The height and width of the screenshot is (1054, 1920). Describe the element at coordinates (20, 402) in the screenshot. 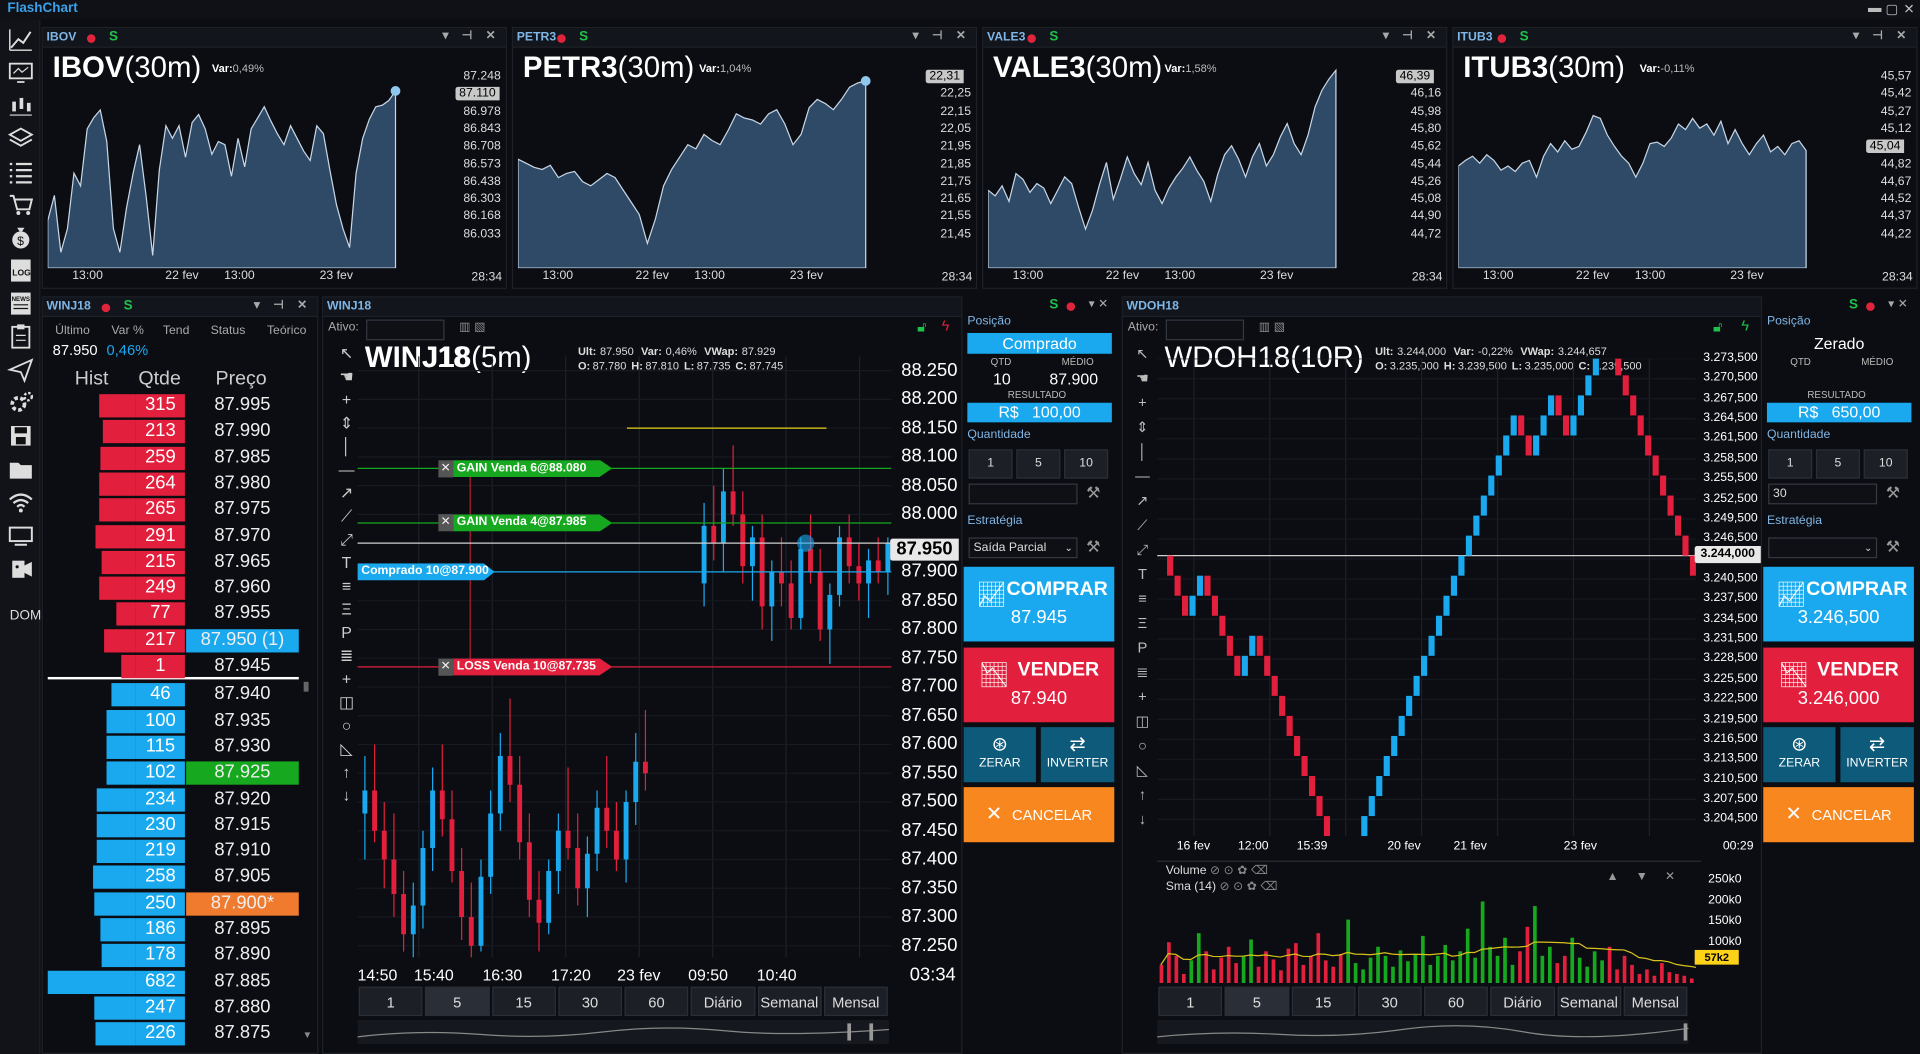

I see `settings-icon` at that location.